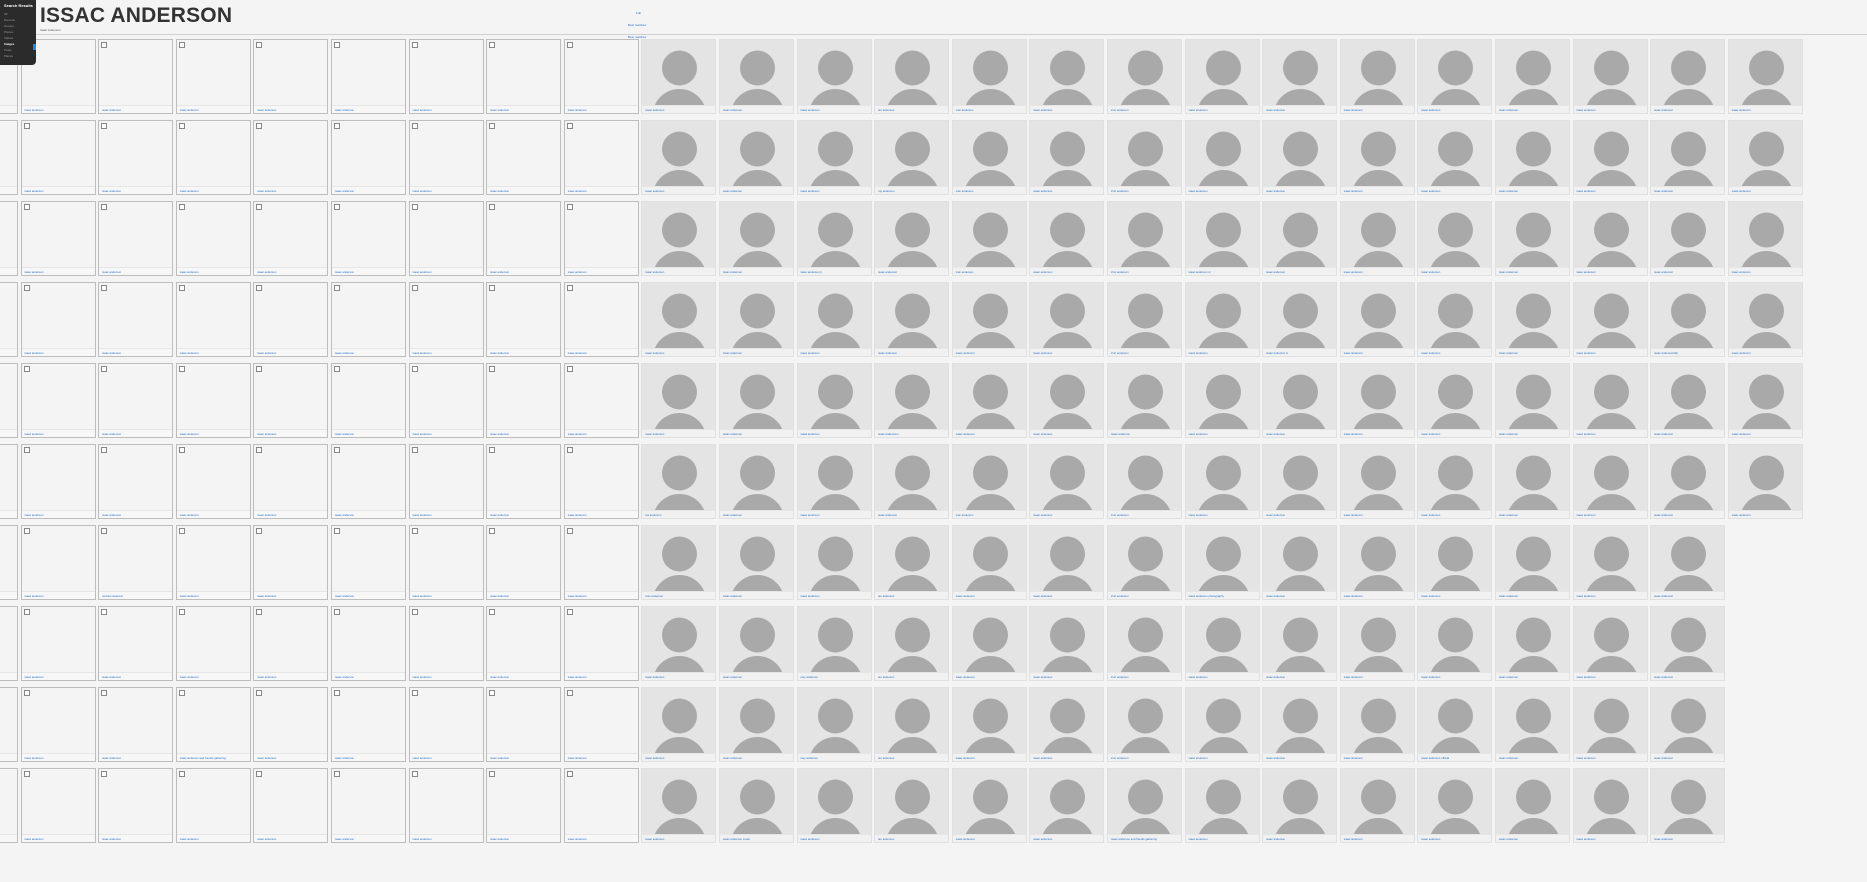 The image size is (1867, 882). I want to click on result-name-link: isaac anderson jr, so click(811, 272).